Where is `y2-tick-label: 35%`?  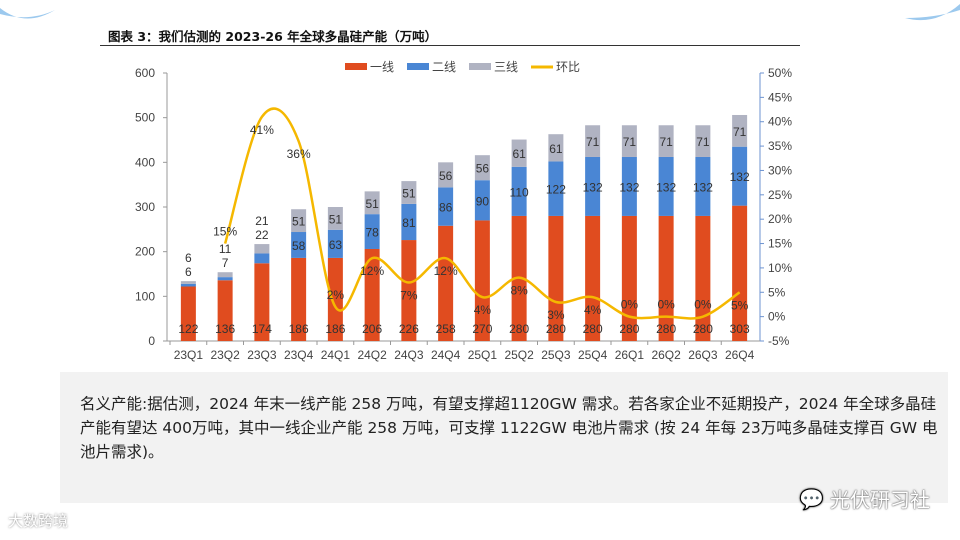 y2-tick-label: 35% is located at coordinates (780, 146).